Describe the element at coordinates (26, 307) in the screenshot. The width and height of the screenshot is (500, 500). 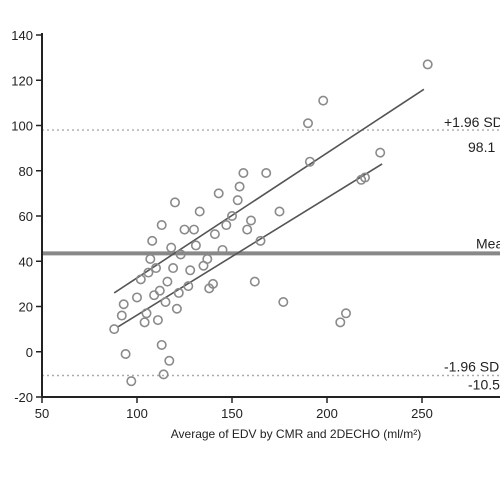
I see `y-tick-label: 20` at that location.